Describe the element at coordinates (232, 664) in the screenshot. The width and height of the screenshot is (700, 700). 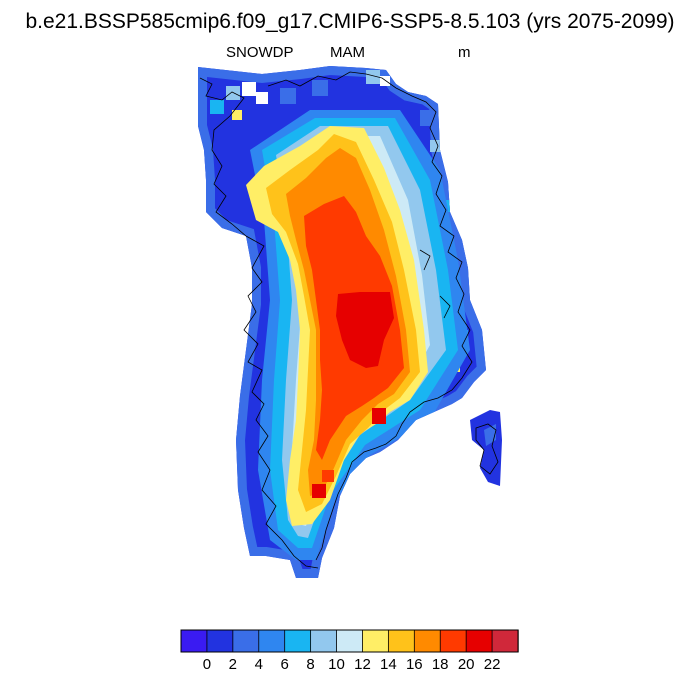
I see `colorbar-tick-label: 2` at that location.